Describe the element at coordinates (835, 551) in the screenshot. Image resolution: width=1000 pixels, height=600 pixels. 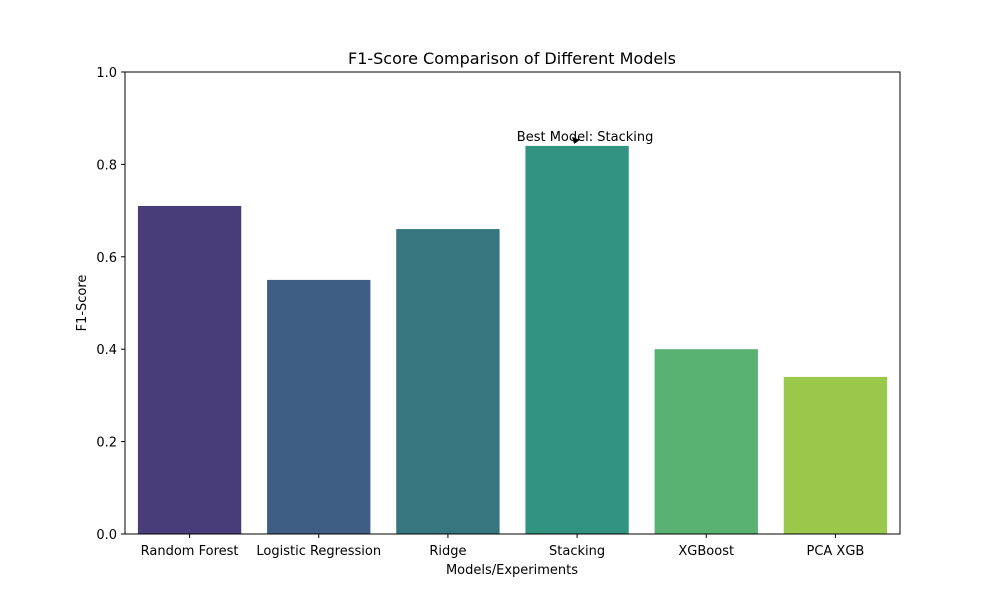
I see `x-tick-label: PCA XGB` at that location.